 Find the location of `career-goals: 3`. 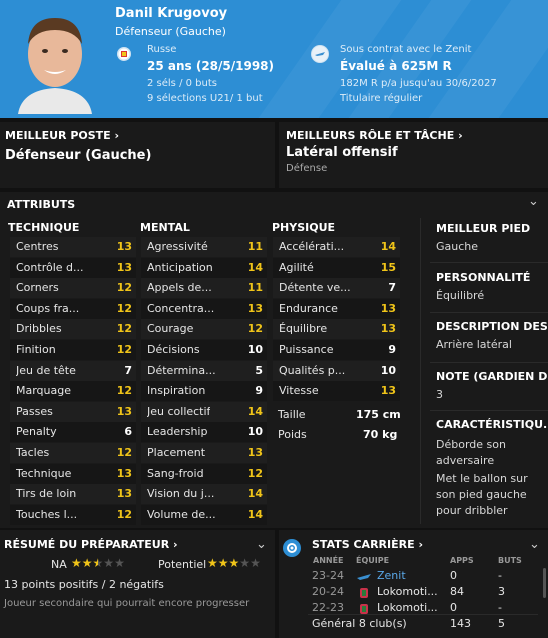

career-goals: 3 is located at coordinates (501, 591).